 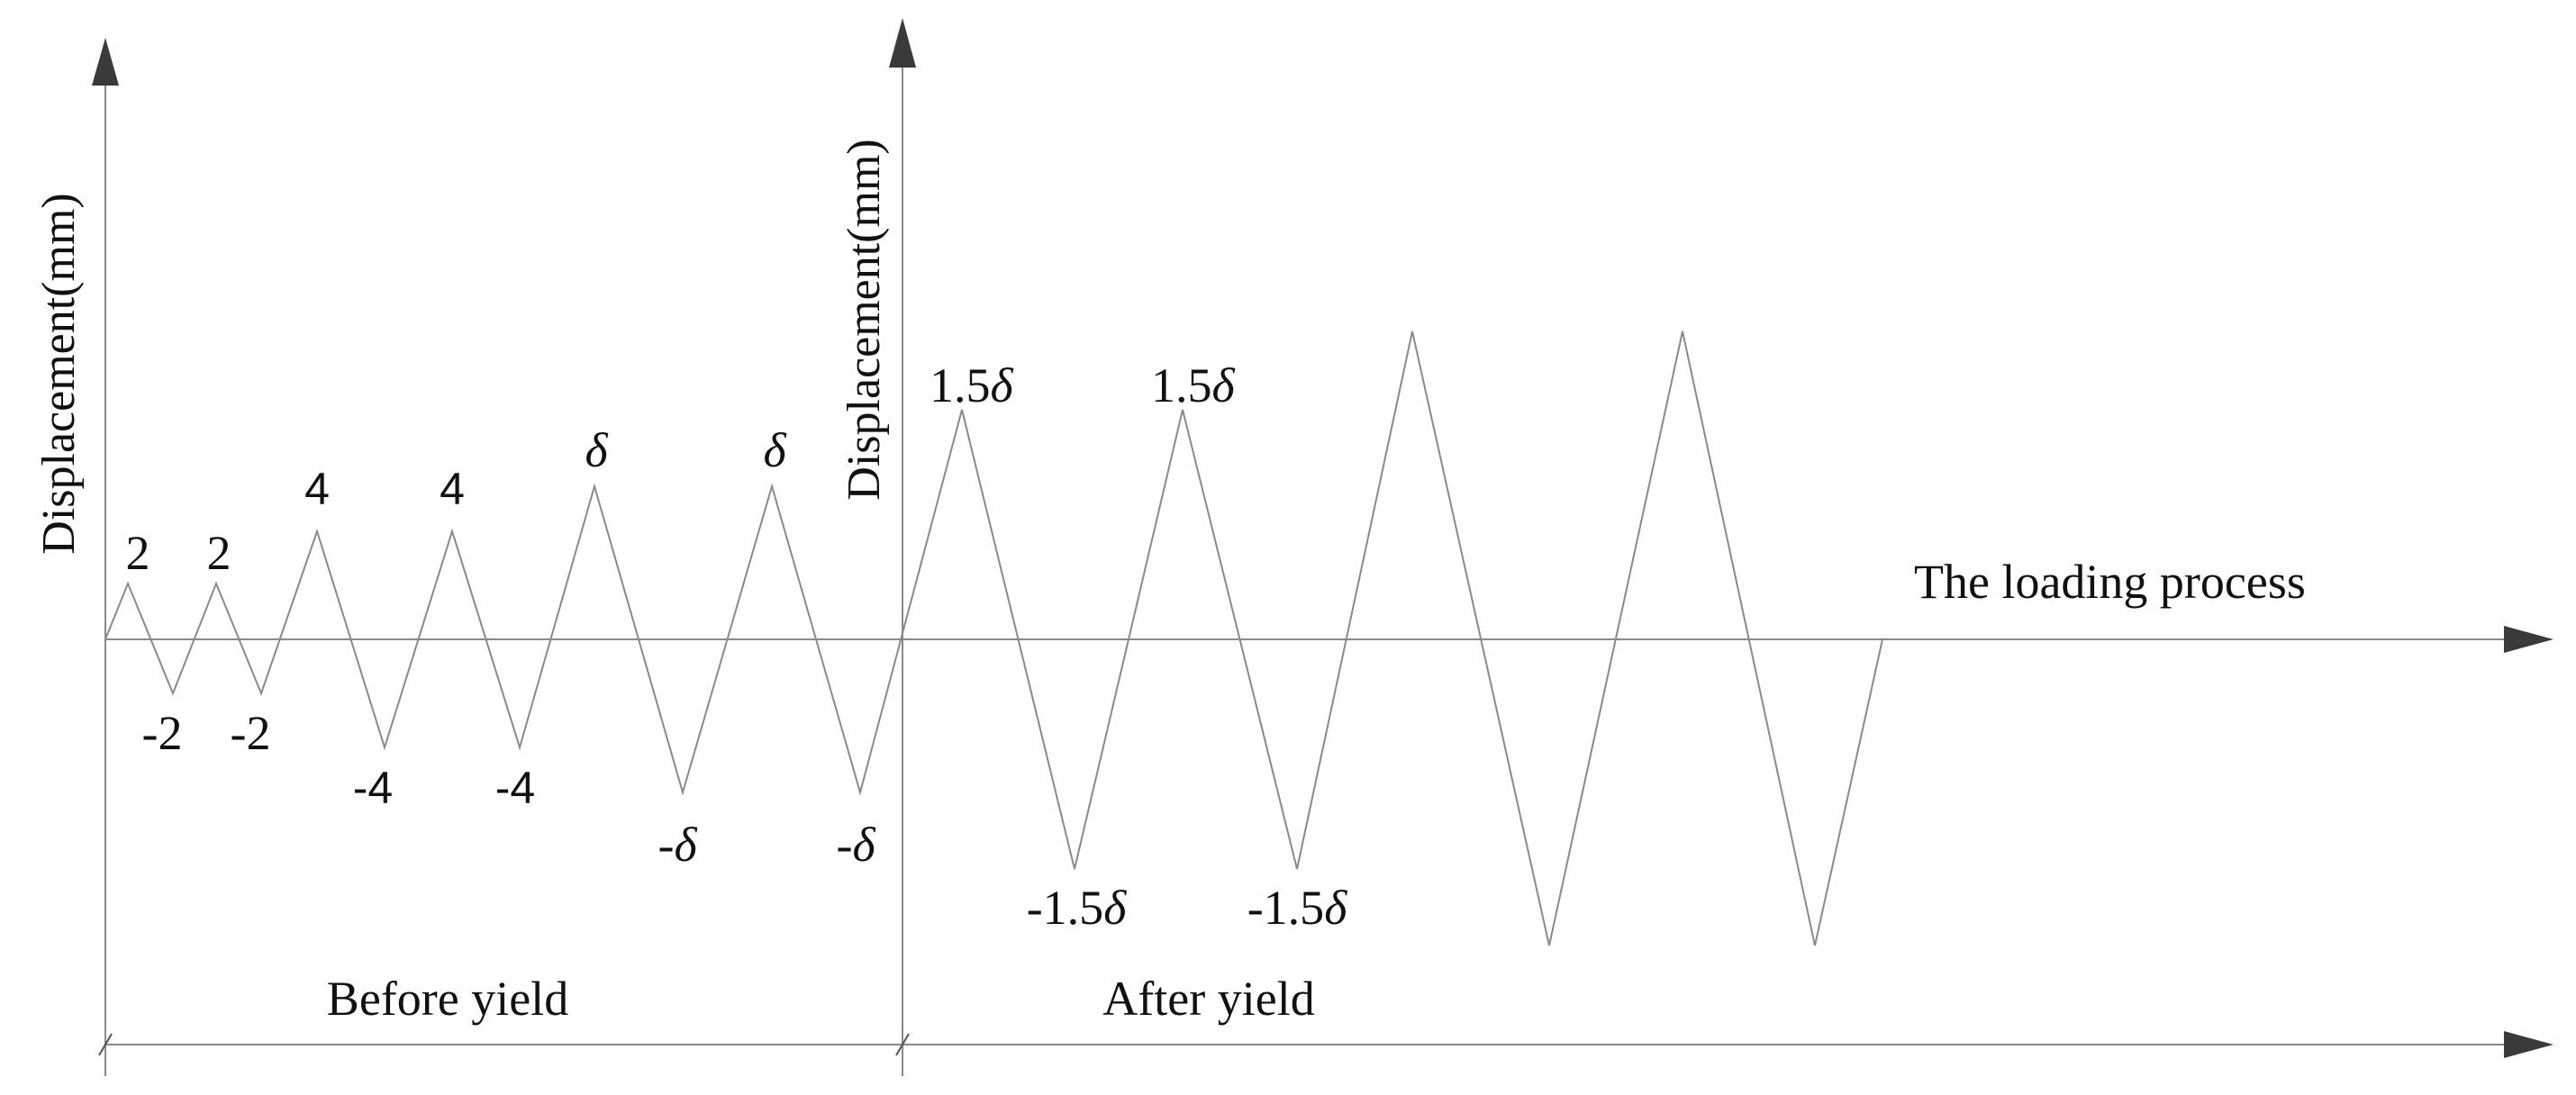 What do you see at coordinates (1181, 385) in the screenshot?
I see `peak-label-8-number: 1.5` at bounding box center [1181, 385].